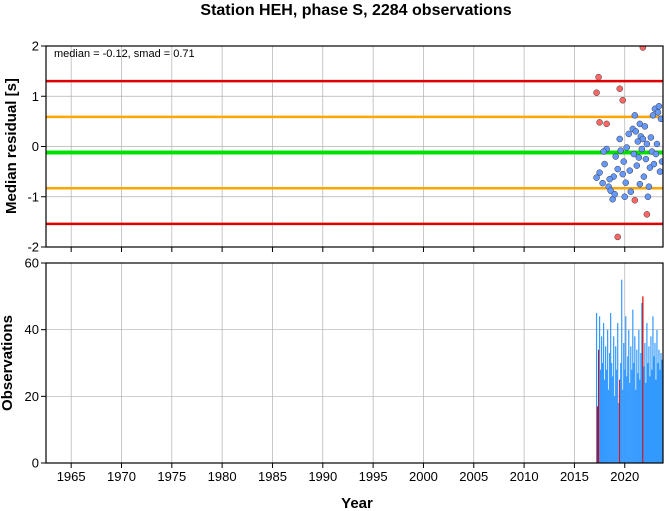 The height and width of the screenshot is (511, 669). I want to click on top-ytick-label: -1, so click(33, 196).